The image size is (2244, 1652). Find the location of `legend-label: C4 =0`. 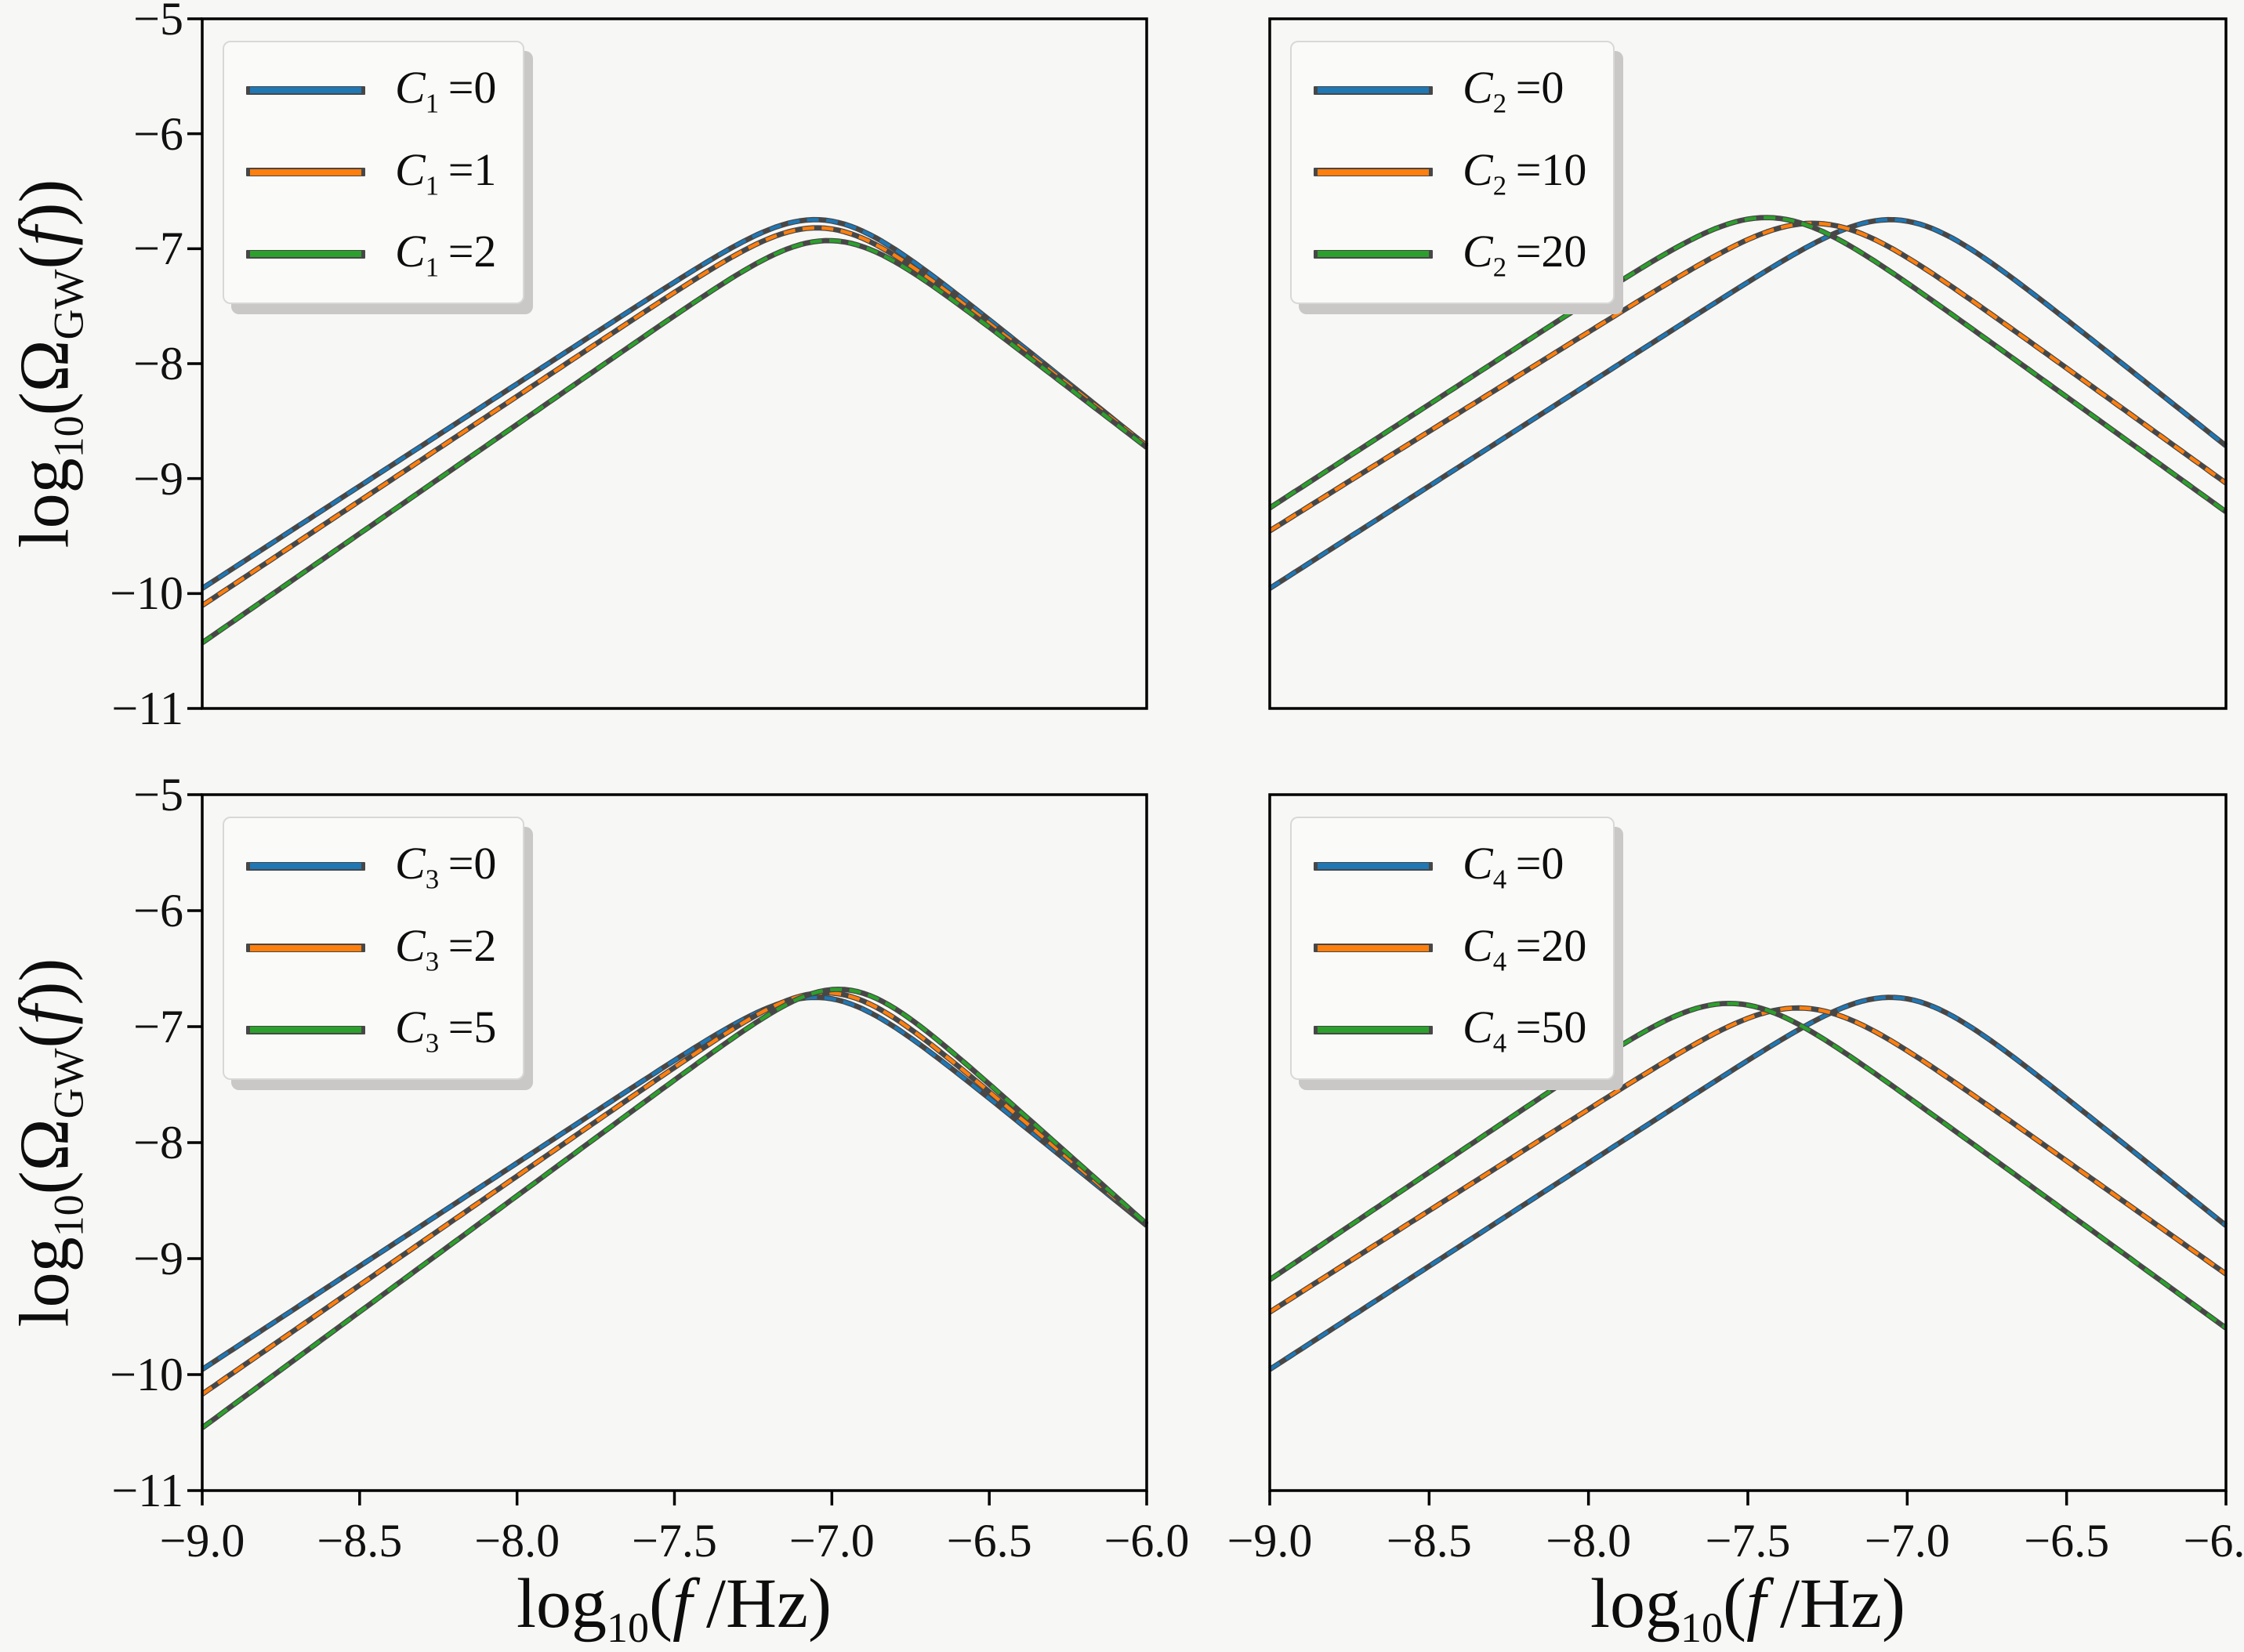

legend-label: C4 =0 is located at coordinates (1513, 866).